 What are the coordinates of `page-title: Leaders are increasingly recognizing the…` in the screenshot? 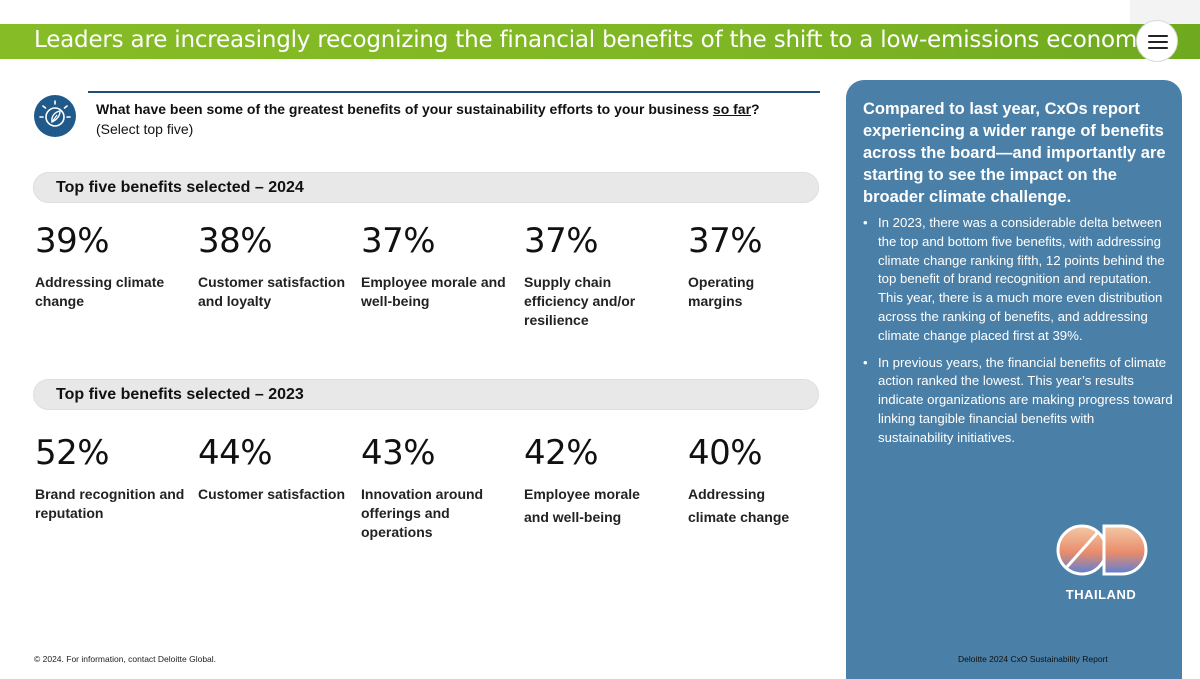 It's located at (592, 40).